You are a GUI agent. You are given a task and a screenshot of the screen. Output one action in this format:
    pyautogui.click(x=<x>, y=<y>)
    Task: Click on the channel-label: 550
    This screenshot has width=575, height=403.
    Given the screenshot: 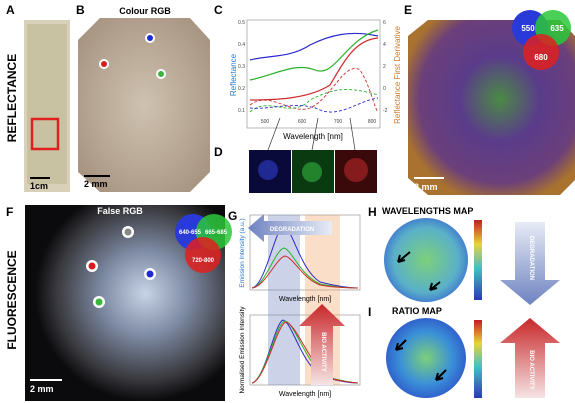 What is the action you would take?
    pyautogui.click(x=528, y=28)
    